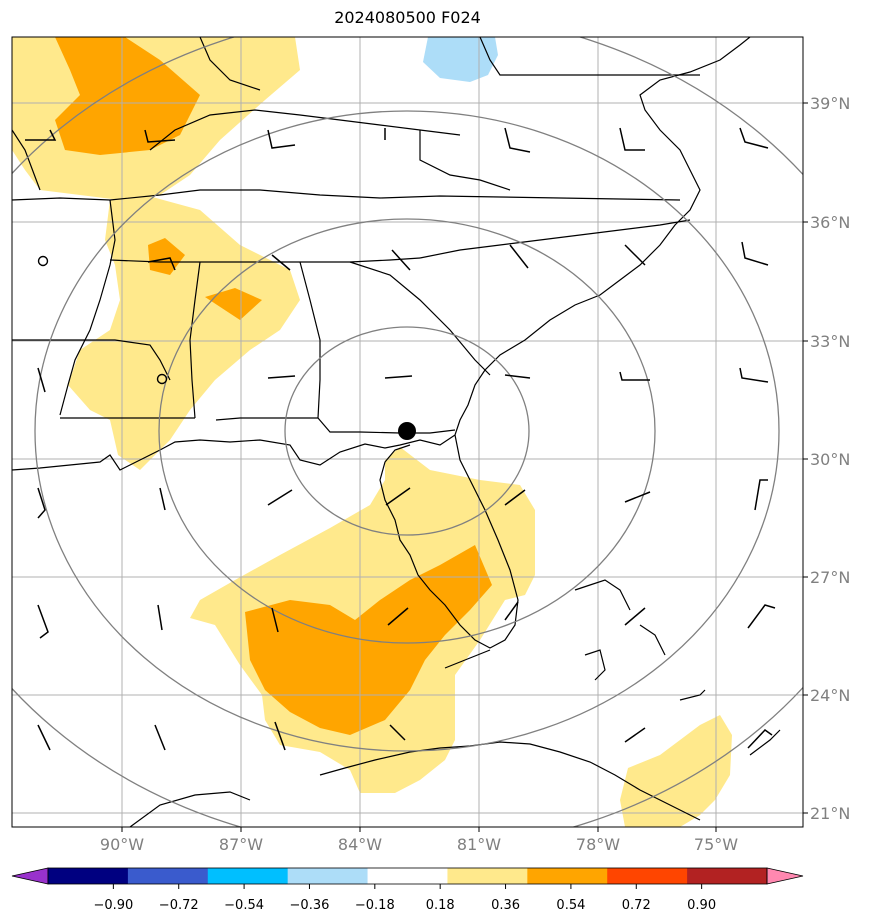 The width and height of the screenshot is (873, 924). What do you see at coordinates (127, 96) in the screenshot?
I see `orange-region-northwest` at bounding box center [127, 96].